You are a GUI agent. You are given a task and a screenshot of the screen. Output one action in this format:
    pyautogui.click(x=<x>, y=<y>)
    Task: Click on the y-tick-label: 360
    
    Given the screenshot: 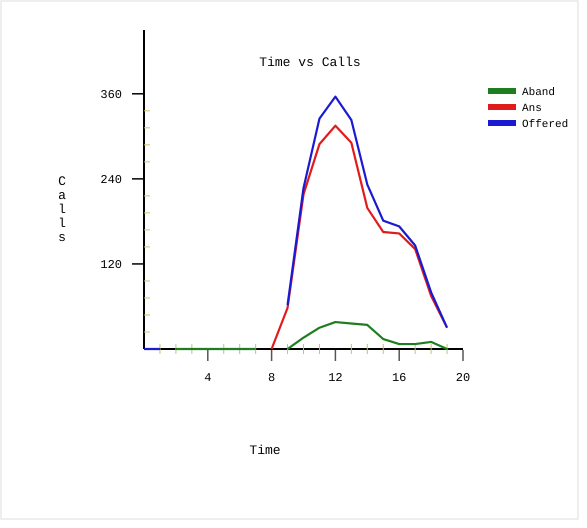 What is the action you would take?
    pyautogui.click(x=111, y=95)
    